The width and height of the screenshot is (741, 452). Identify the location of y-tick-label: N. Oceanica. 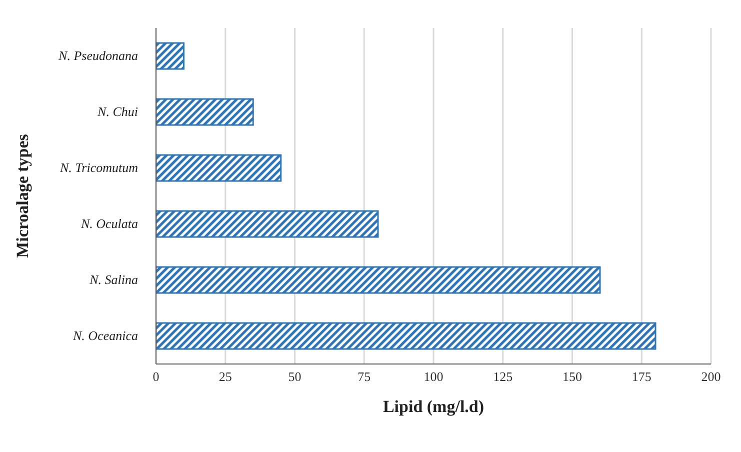
(105, 335).